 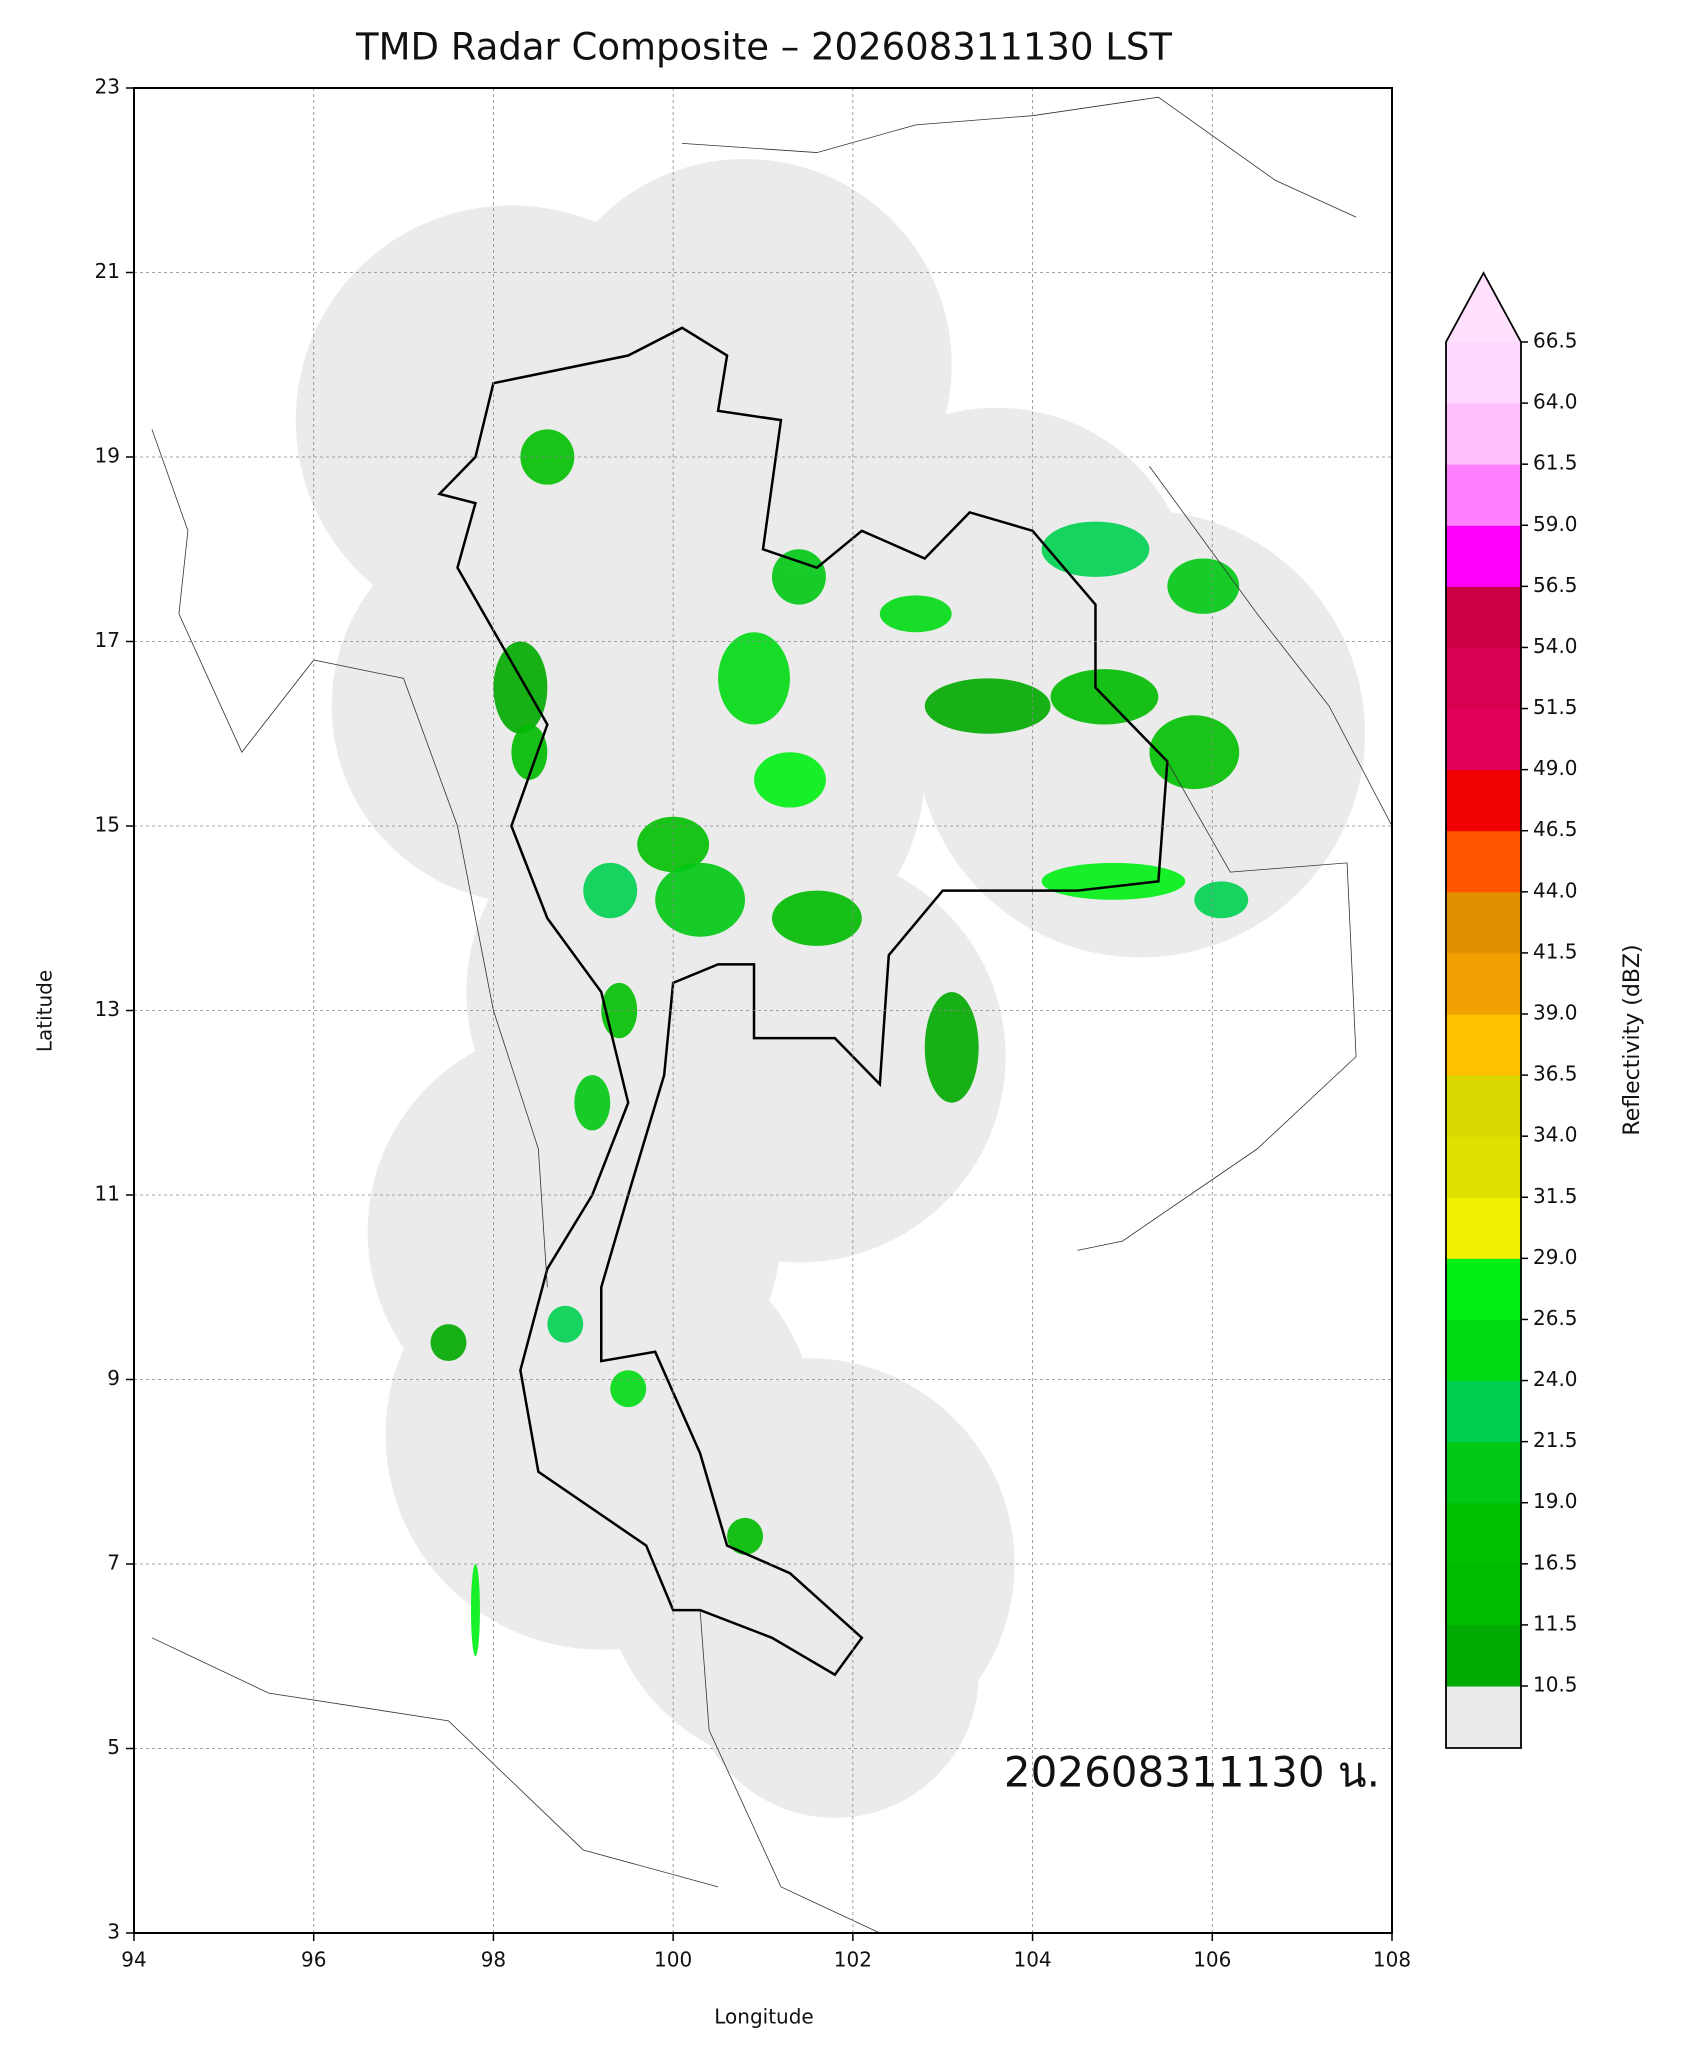 What do you see at coordinates (1632, 1039) in the screenshot?
I see `colorbar-label: Reflectivity (dBZ)` at bounding box center [1632, 1039].